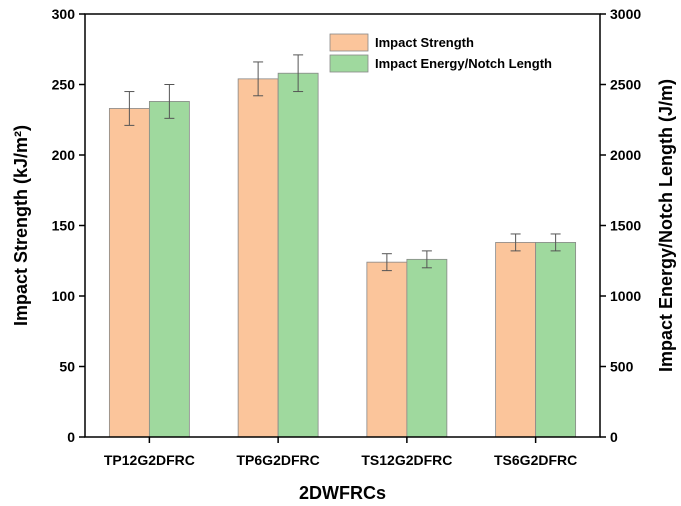 The width and height of the screenshot is (681, 506). What do you see at coordinates (666, 225) in the screenshot?
I see `y-axis-right-title: Impact Energy/Notch Length (J/m)` at bounding box center [666, 225].